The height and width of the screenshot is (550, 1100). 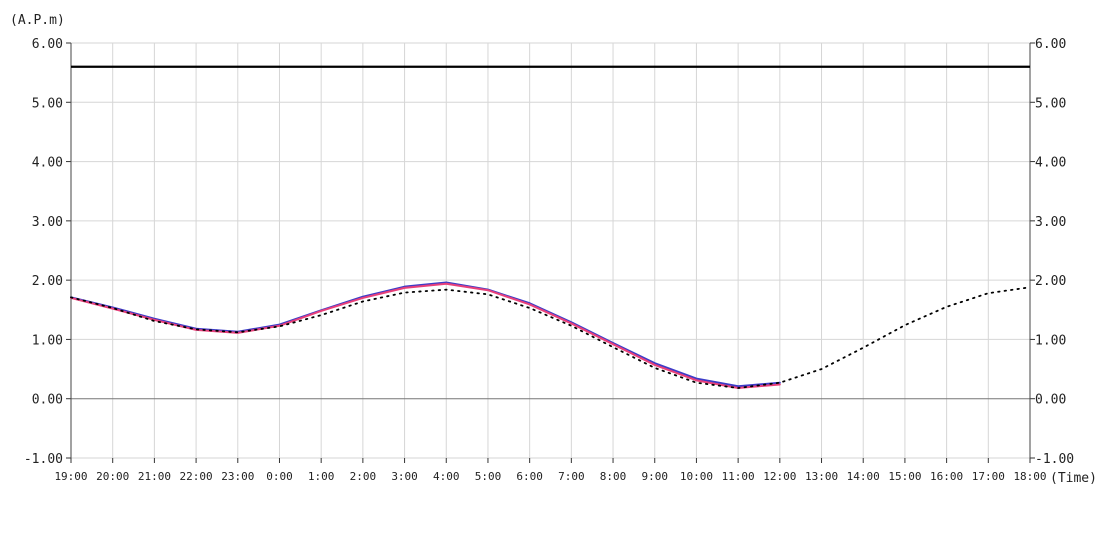 What do you see at coordinates (47, 163) in the screenshot?
I see `y-tick-label-left: 4.00` at bounding box center [47, 163].